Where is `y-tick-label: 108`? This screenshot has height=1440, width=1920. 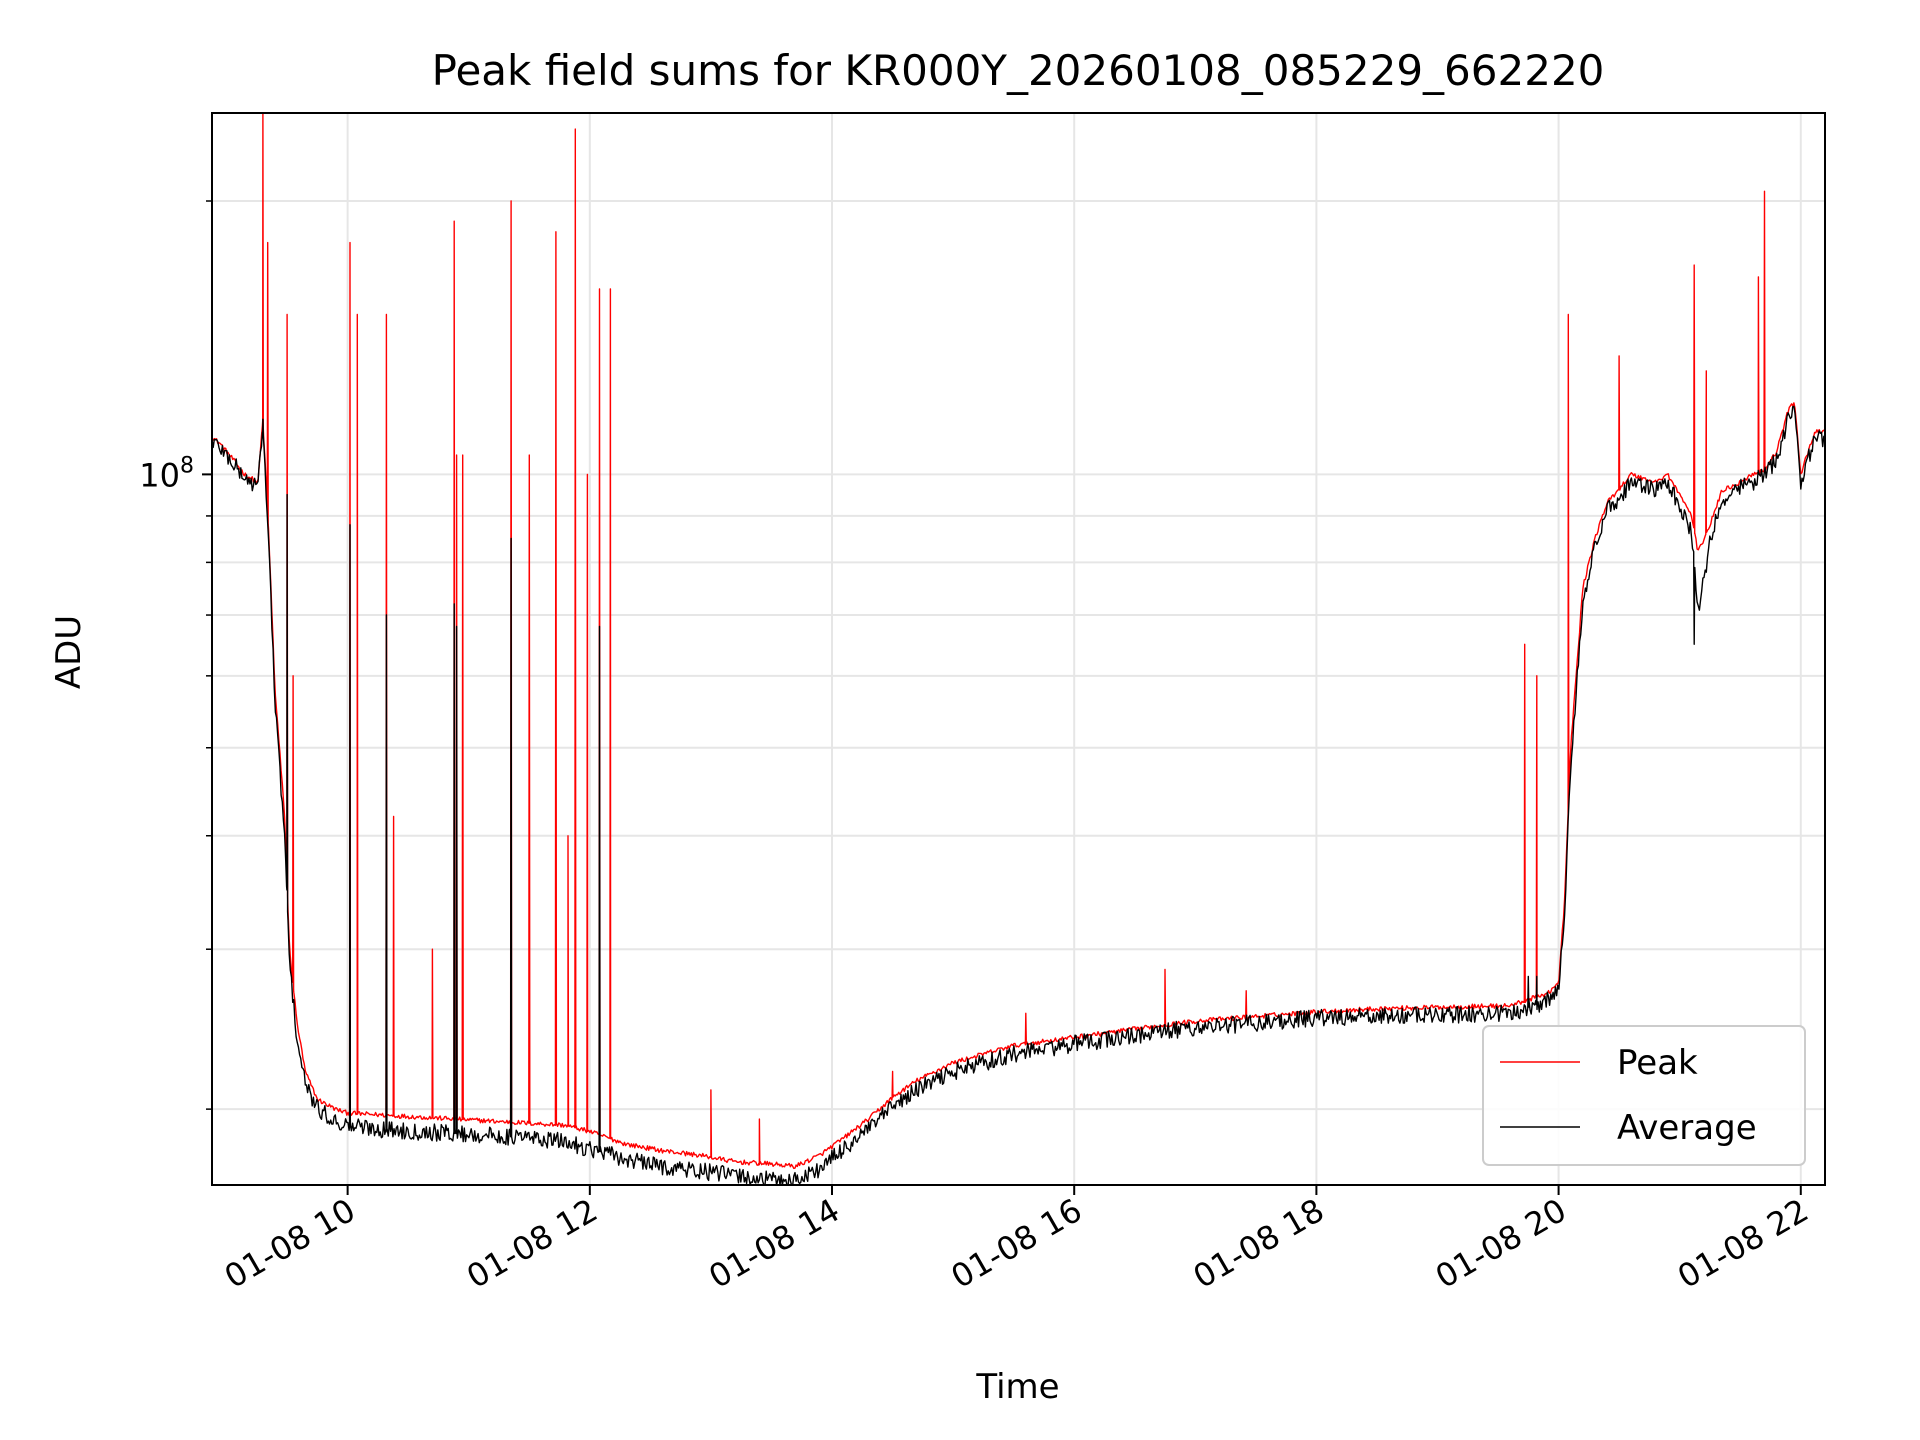 y-tick-label: 108 is located at coordinates (166, 473).